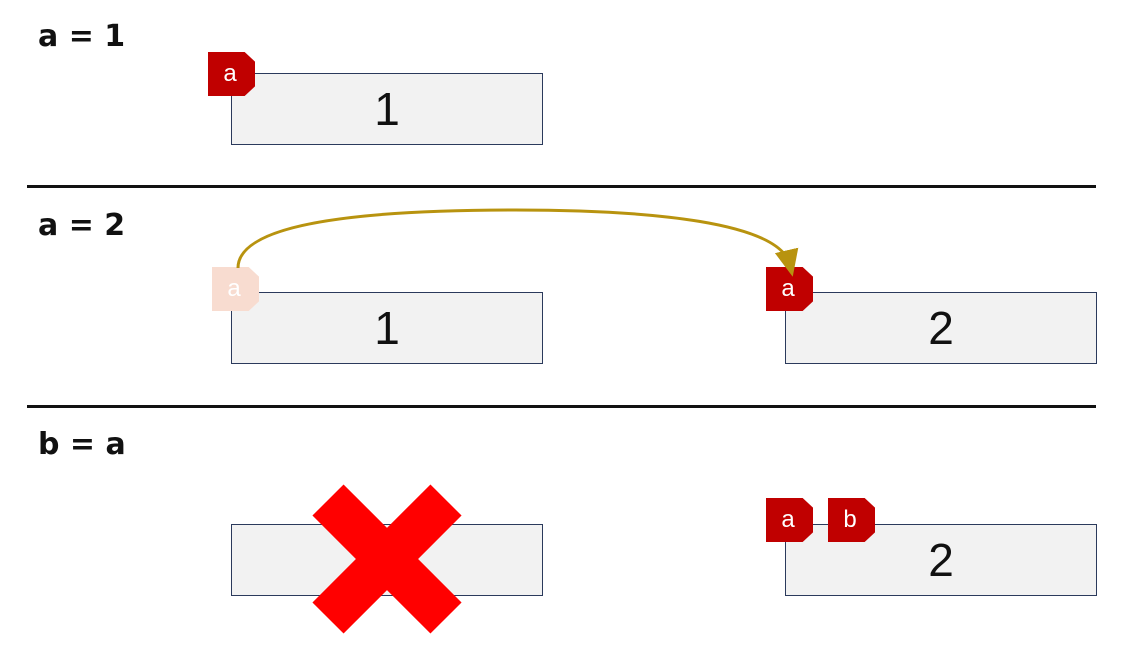 This screenshot has height=667, width=1122. Describe the element at coordinates (387, 560) in the screenshot. I see `step3-discarded-object-box` at that location.